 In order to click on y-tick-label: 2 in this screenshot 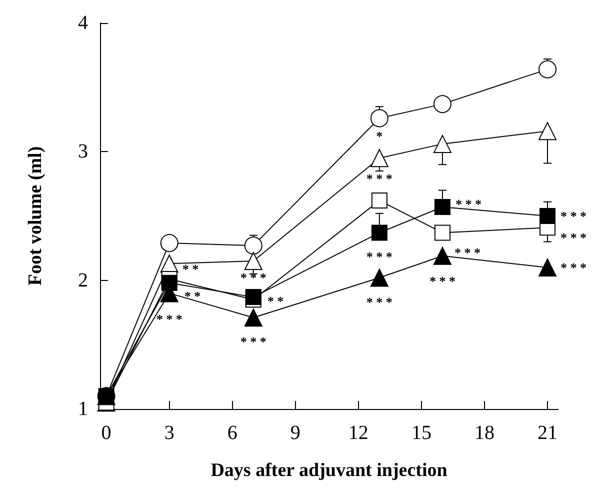, I will do `click(83, 280)`.